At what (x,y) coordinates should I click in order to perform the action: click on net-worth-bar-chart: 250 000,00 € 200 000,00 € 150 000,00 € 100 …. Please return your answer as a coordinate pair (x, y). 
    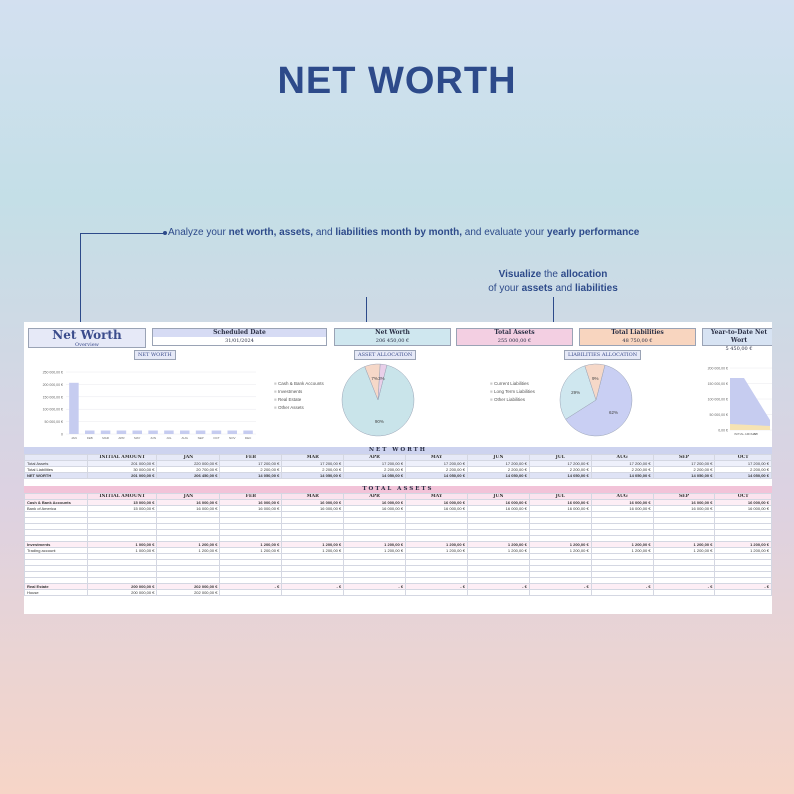
    Looking at the image, I should click on (149, 405).